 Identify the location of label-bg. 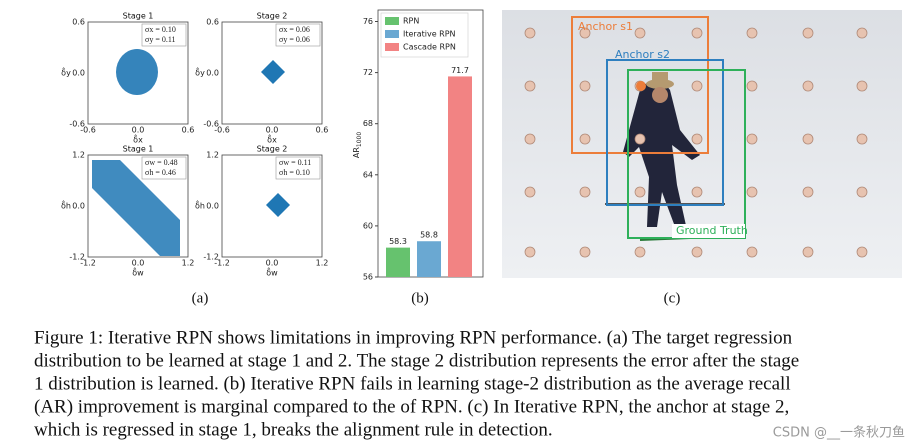
(708, 231).